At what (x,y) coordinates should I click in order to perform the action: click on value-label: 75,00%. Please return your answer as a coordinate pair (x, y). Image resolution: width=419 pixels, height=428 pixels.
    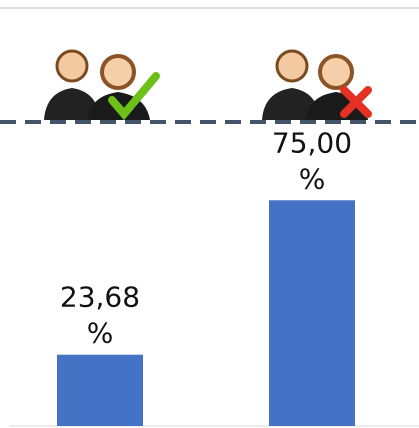
    Looking at the image, I should click on (312, 160).